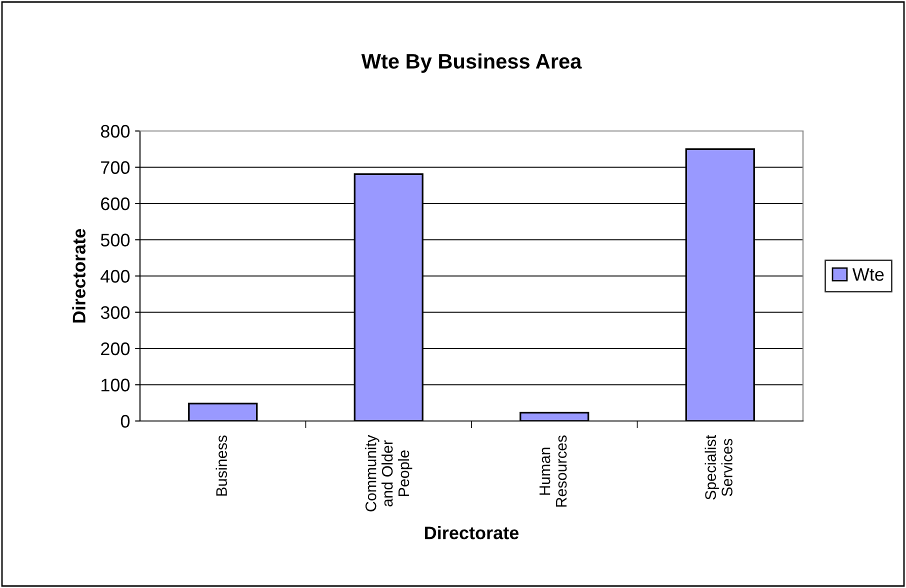  What do you see at coordinates (79, 275) in the screenshot?
I see `y-axis-title: Directorate` at bounding box center [79, 275].